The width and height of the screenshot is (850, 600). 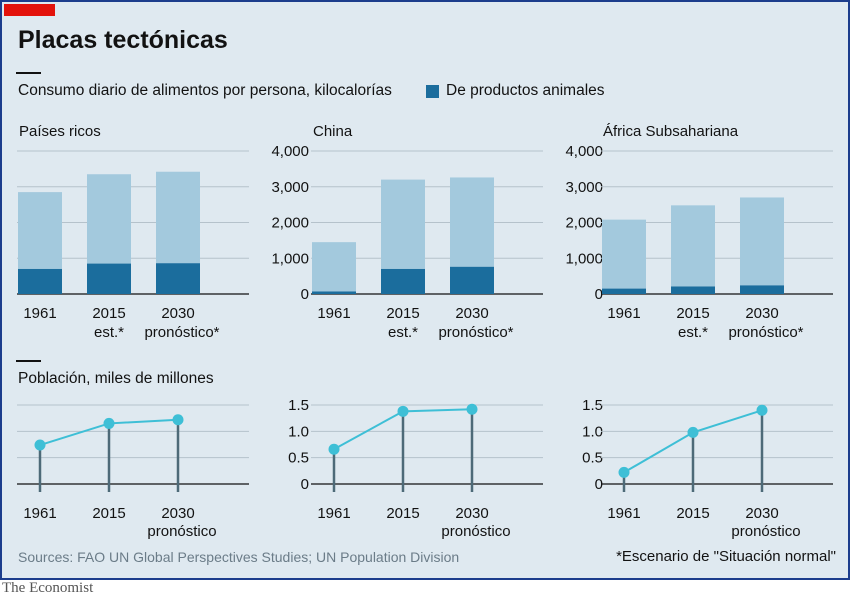 I want to click on brand-wordmark: The Economist, so click(x=48, y=588).